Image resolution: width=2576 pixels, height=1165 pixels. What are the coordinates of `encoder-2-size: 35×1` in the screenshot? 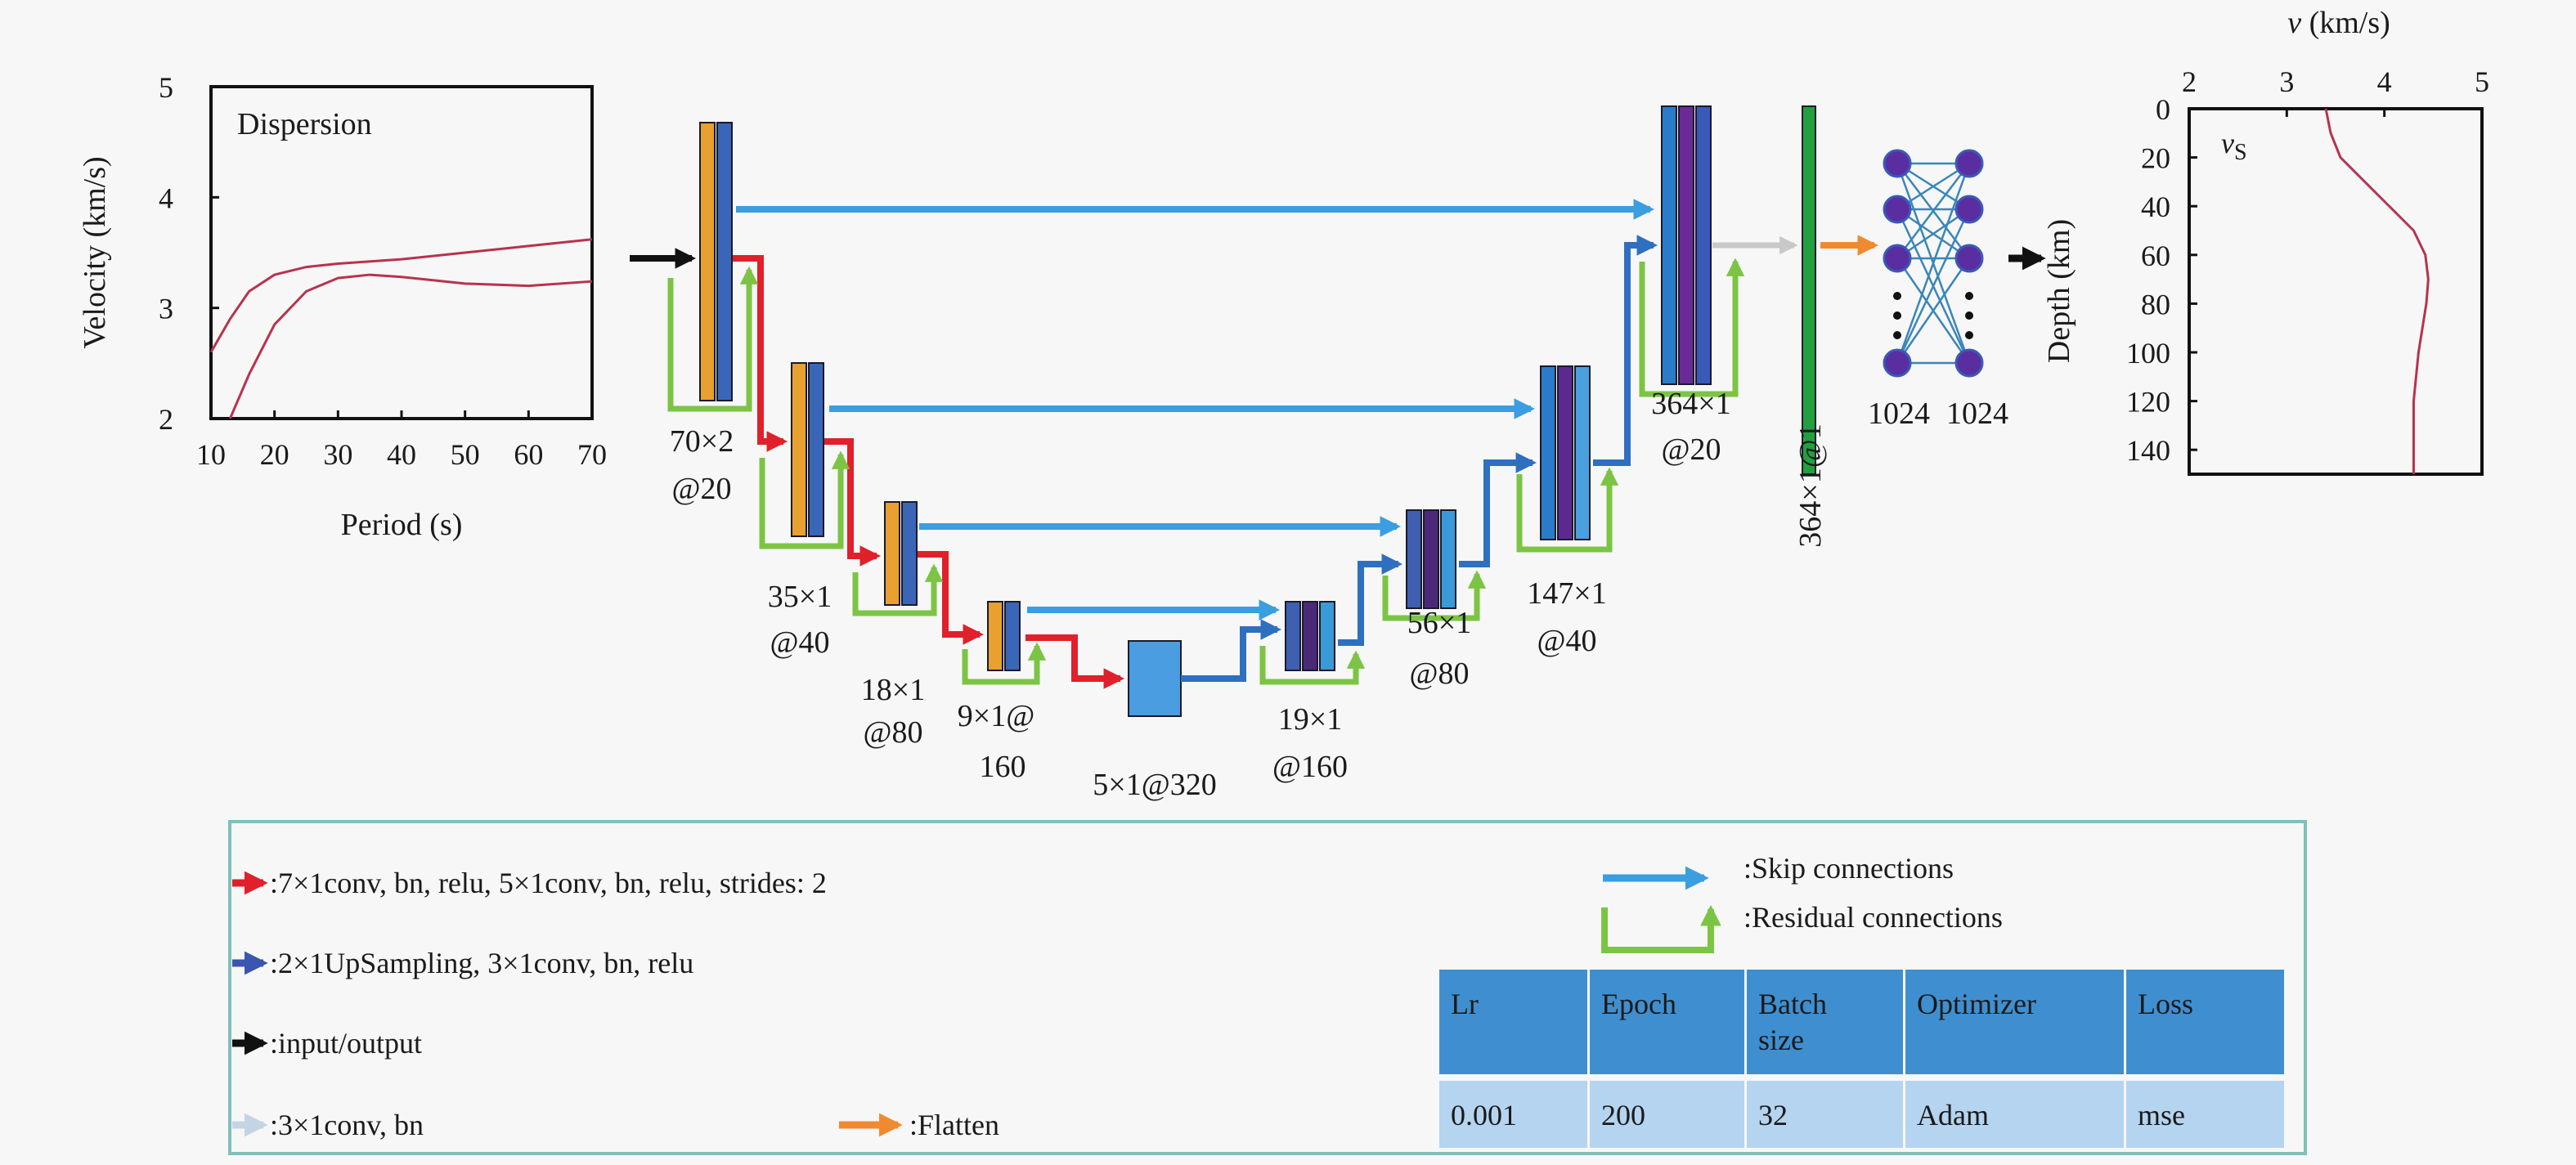 It's located at (800, 597).